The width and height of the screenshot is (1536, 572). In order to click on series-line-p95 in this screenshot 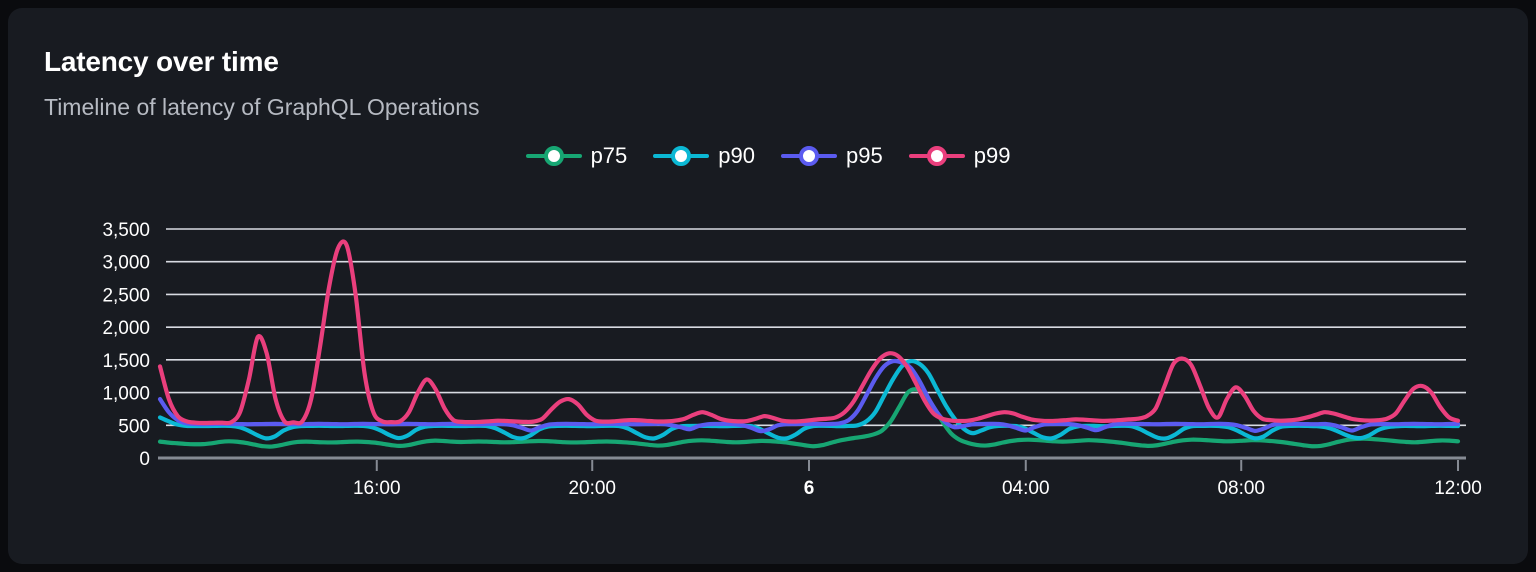, I will do `click(809, 396)`.